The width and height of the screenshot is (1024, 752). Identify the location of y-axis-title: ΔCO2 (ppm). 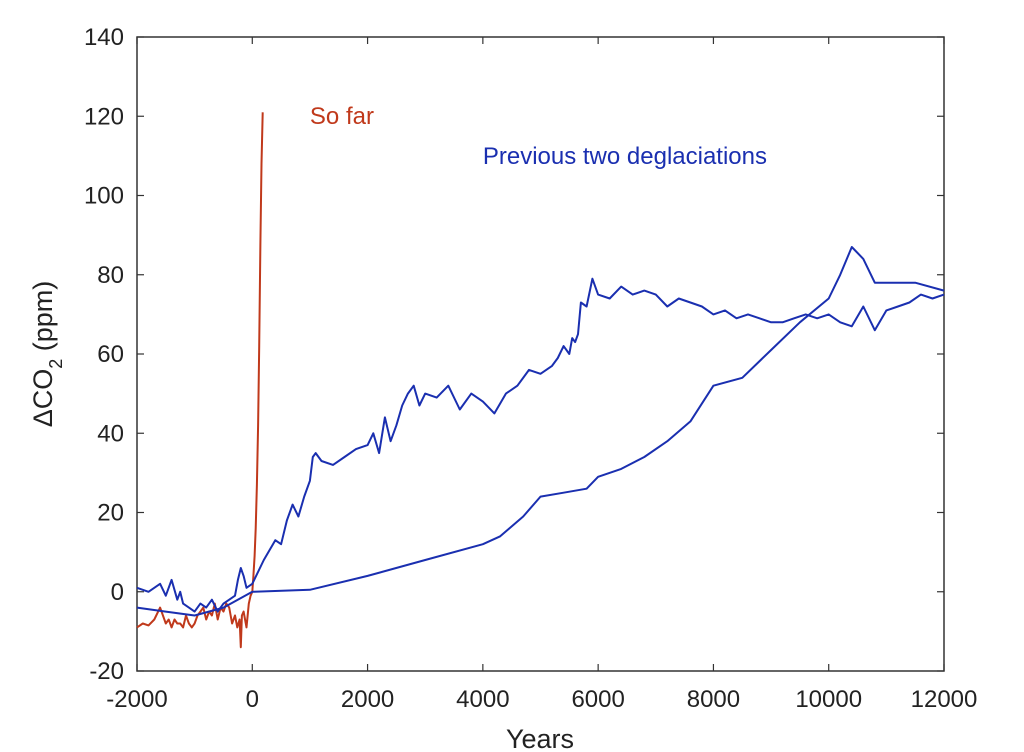
(47, 354).